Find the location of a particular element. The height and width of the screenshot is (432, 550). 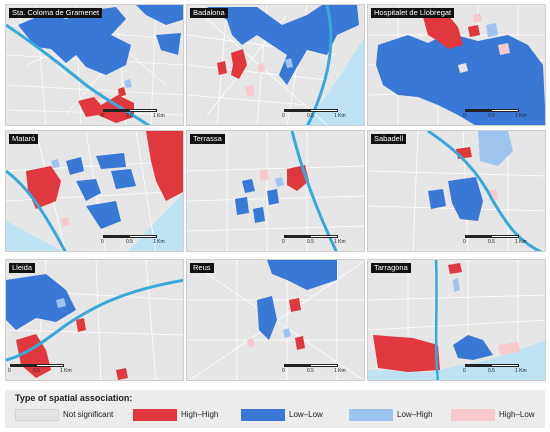

panel-title: Tarragona is located at coordinates (391, 268).